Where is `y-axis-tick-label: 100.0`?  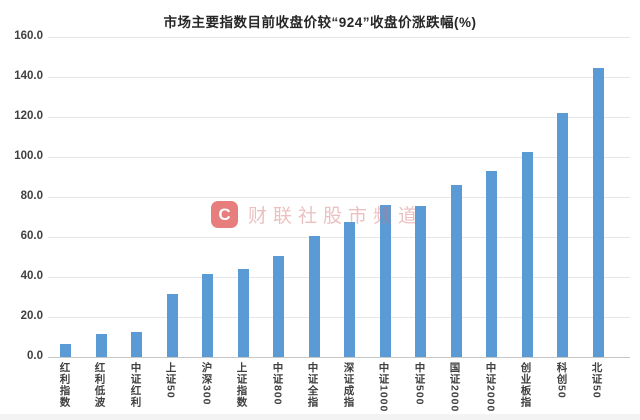 y-axis-tick-label: 100.0 is located at coordinates (28, 156).